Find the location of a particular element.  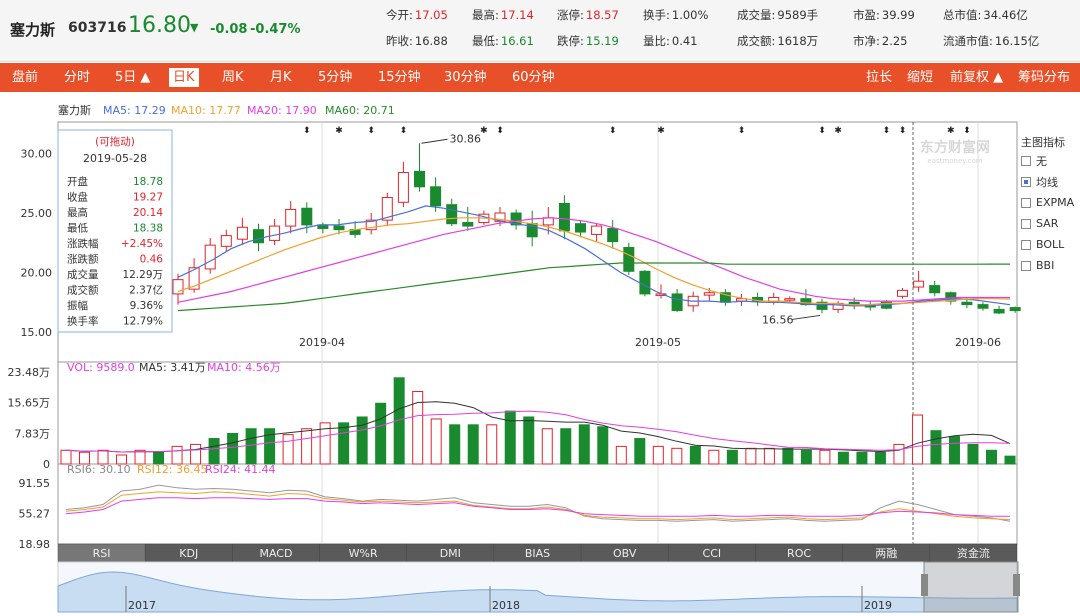

info-box-value: 9.36% is located at coordinates (146, 306).